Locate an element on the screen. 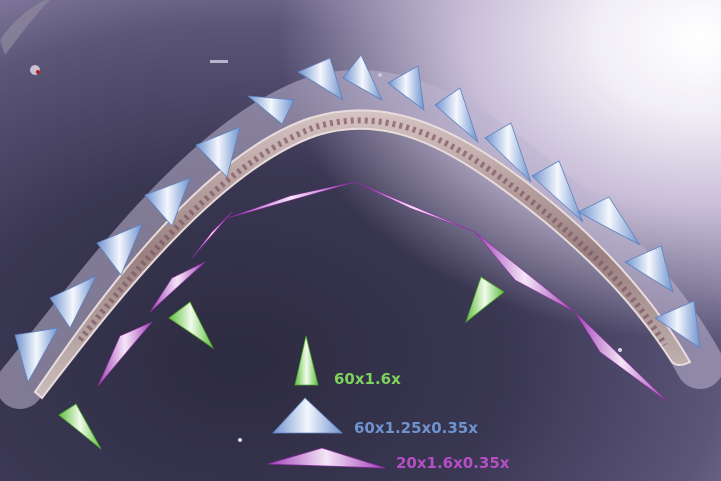  legend-label-green: 60x1.6x is located at coordinates (367, 379).